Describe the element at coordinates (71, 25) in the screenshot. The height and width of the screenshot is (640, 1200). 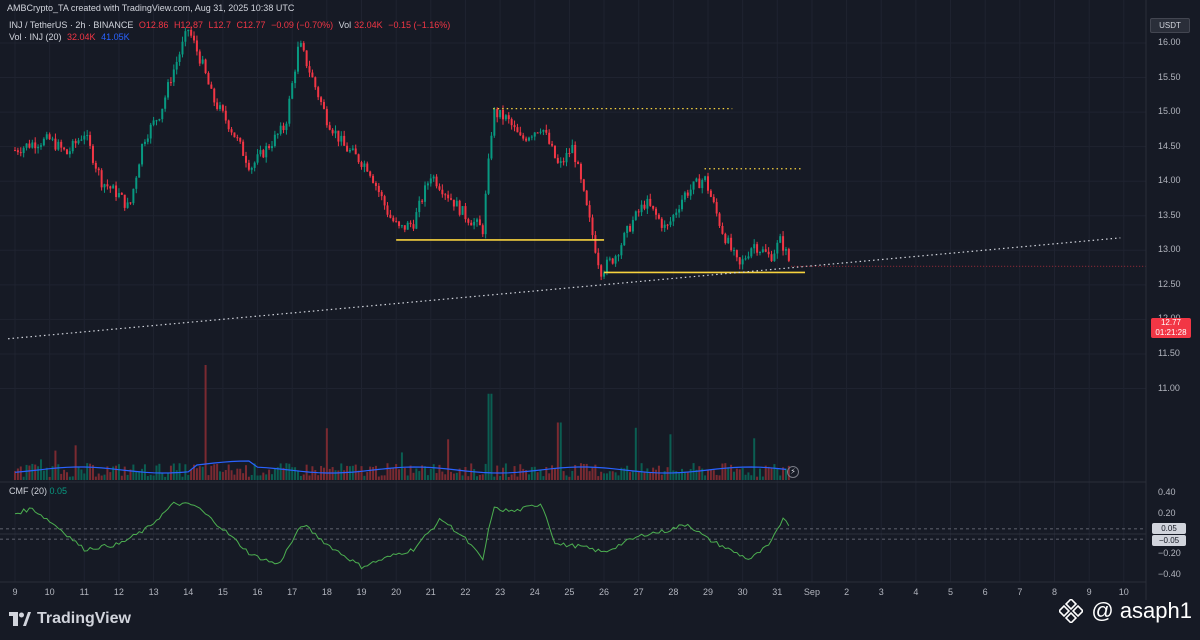
I see `symbol-label: INJ / TetherUS · 2h · BINANCE` at that location.